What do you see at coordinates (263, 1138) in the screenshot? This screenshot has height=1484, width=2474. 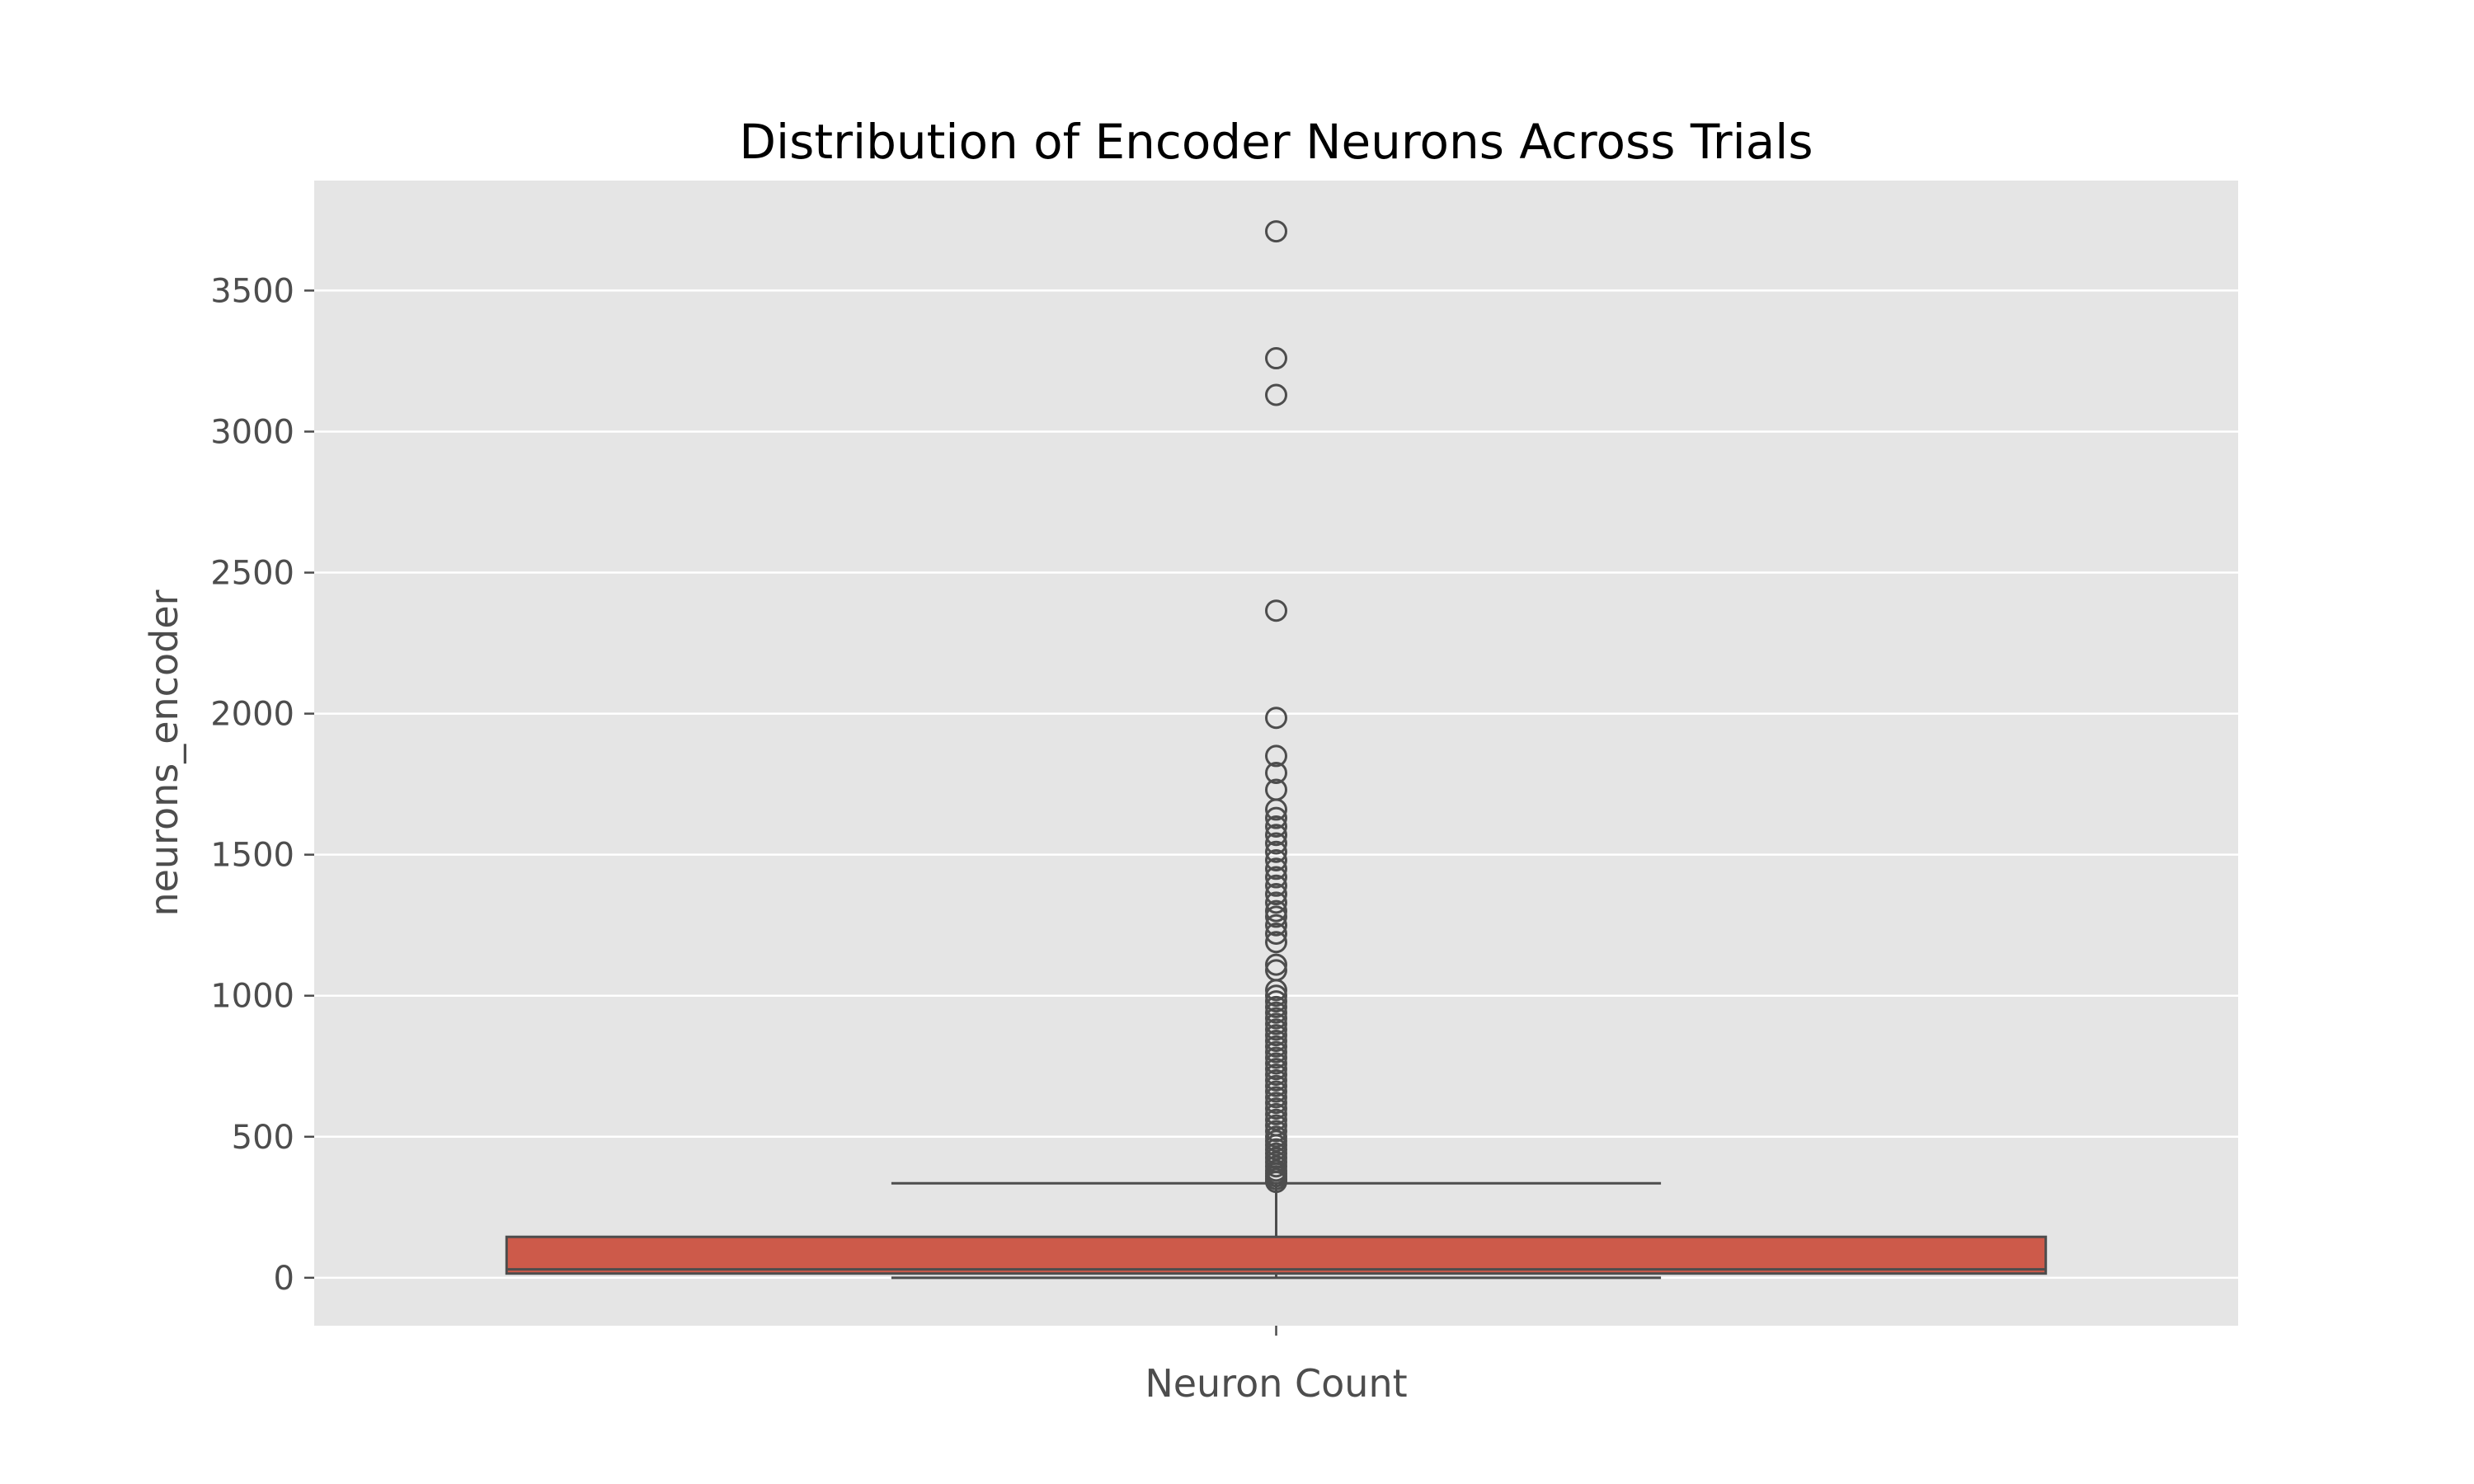 I see `y-tick-label-500: 500` at bounding box center [263, 1138].